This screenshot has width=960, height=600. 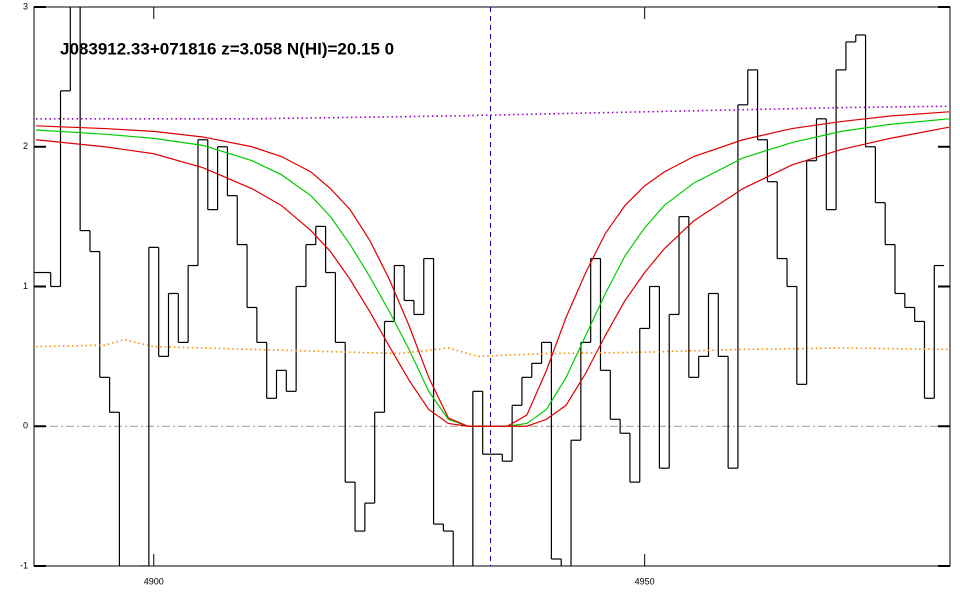 What do you see at coordinates (24, 565) in the screenshot?
I see `y-tick-label: -1` at bounding box center [24, 565].